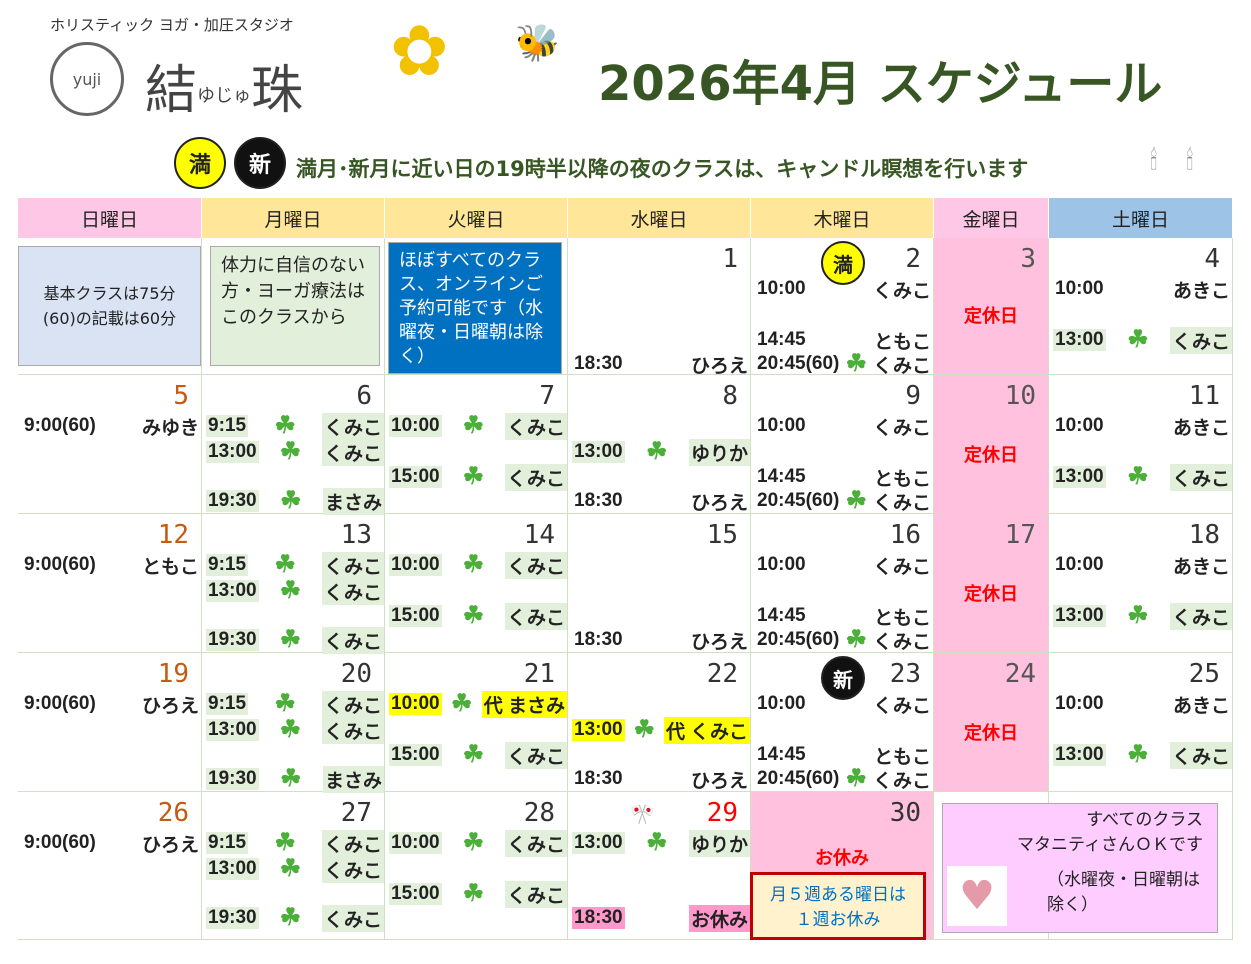  I want to click on beginner-note: 体力に自信のない方・ヨーガ療法はこのクラスから, so click(295, 306).